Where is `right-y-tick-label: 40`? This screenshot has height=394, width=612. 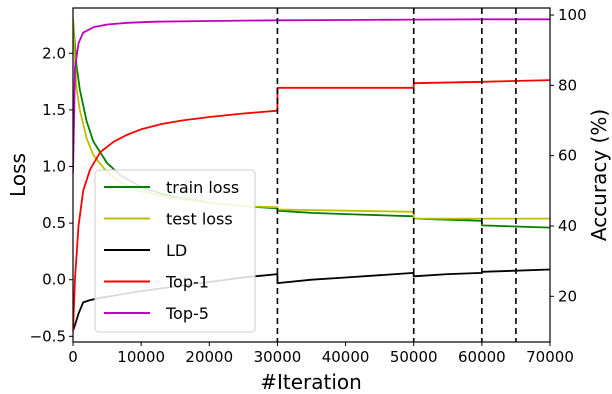
right-y-tick-label: 40 is located at coordinates (567, 226).